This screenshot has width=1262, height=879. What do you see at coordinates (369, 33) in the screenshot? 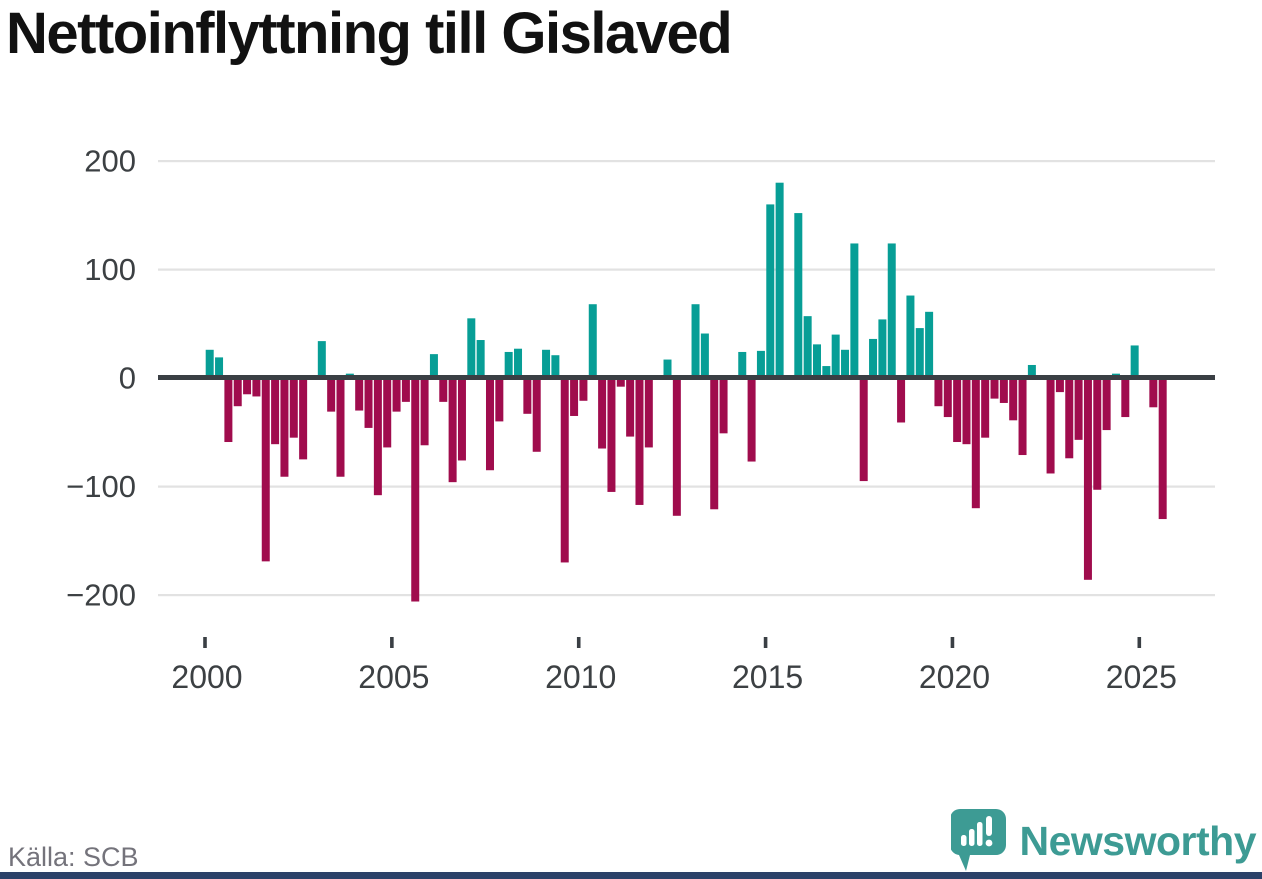
I see `chart-title: Nettoinflyttning till Gislaved` at bounding box center [369, 33].